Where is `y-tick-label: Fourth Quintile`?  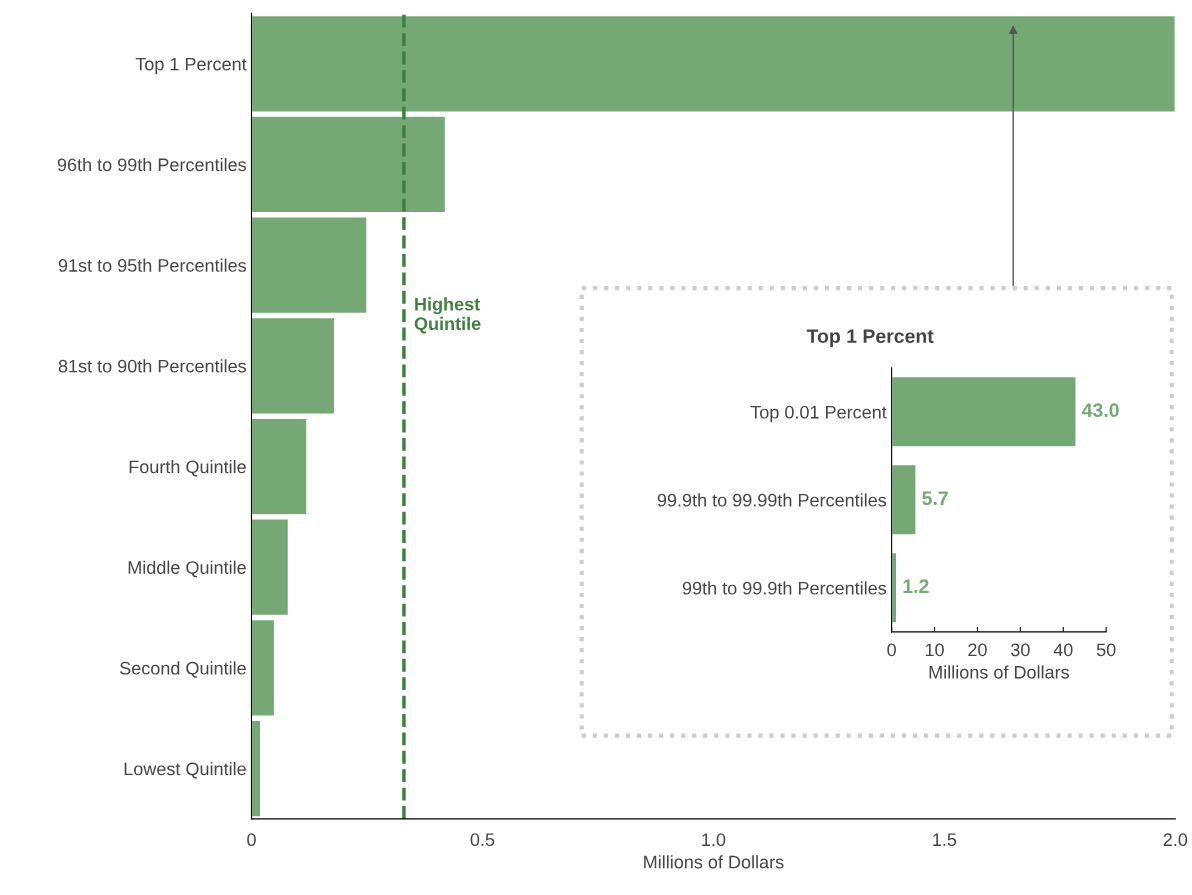 y-tick-label: Fourth Quintile is located at coordinates (187, 468).